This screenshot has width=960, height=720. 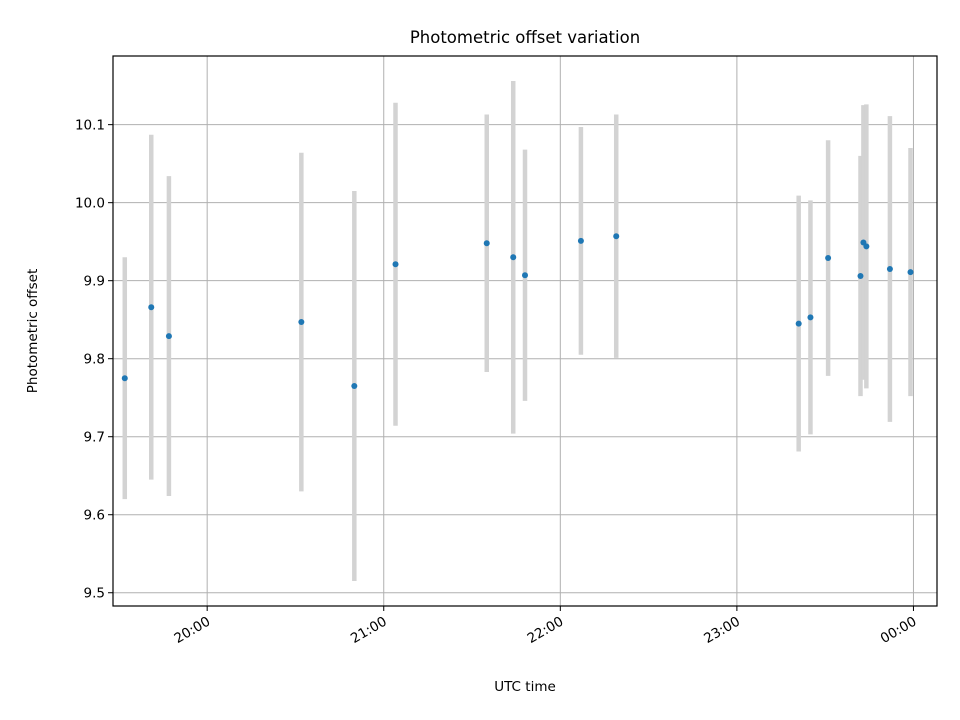 I want to click on y-tick-label: 9.9, so click(x=94, y=282).